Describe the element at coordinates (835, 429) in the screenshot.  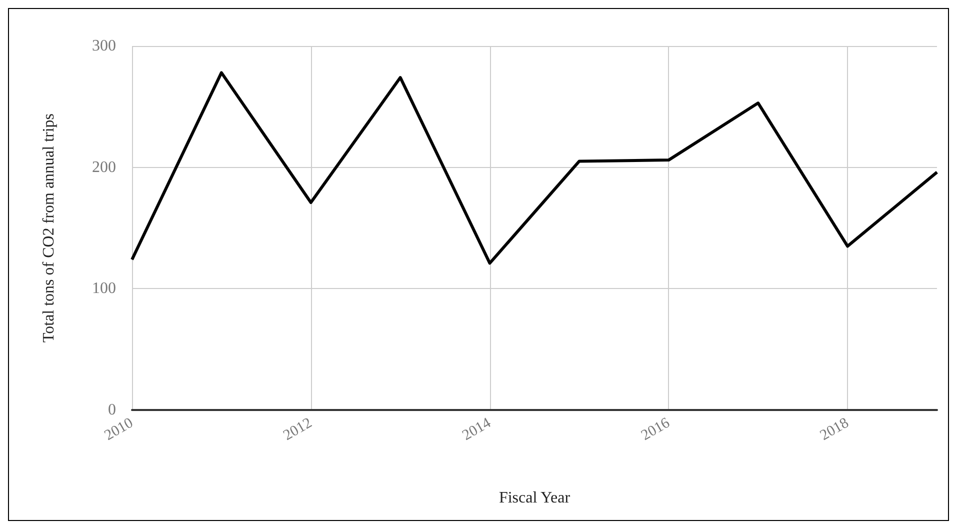
I see `x-tick-label: 2018` at that location.